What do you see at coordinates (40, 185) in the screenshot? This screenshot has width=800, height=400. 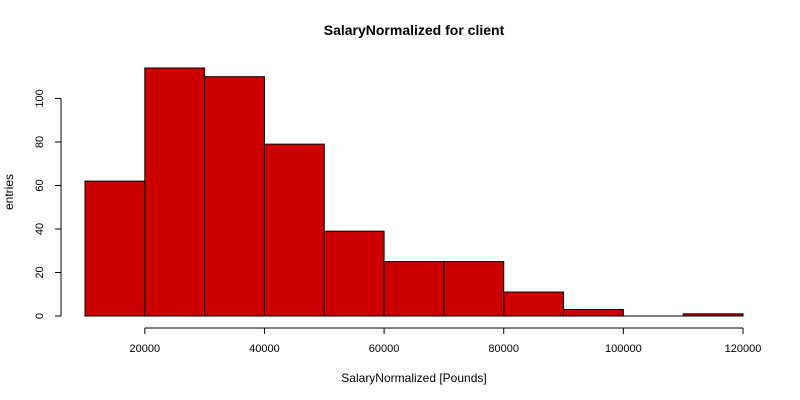 I see `y-tick-label: 60` at bounding box center [40, 185].